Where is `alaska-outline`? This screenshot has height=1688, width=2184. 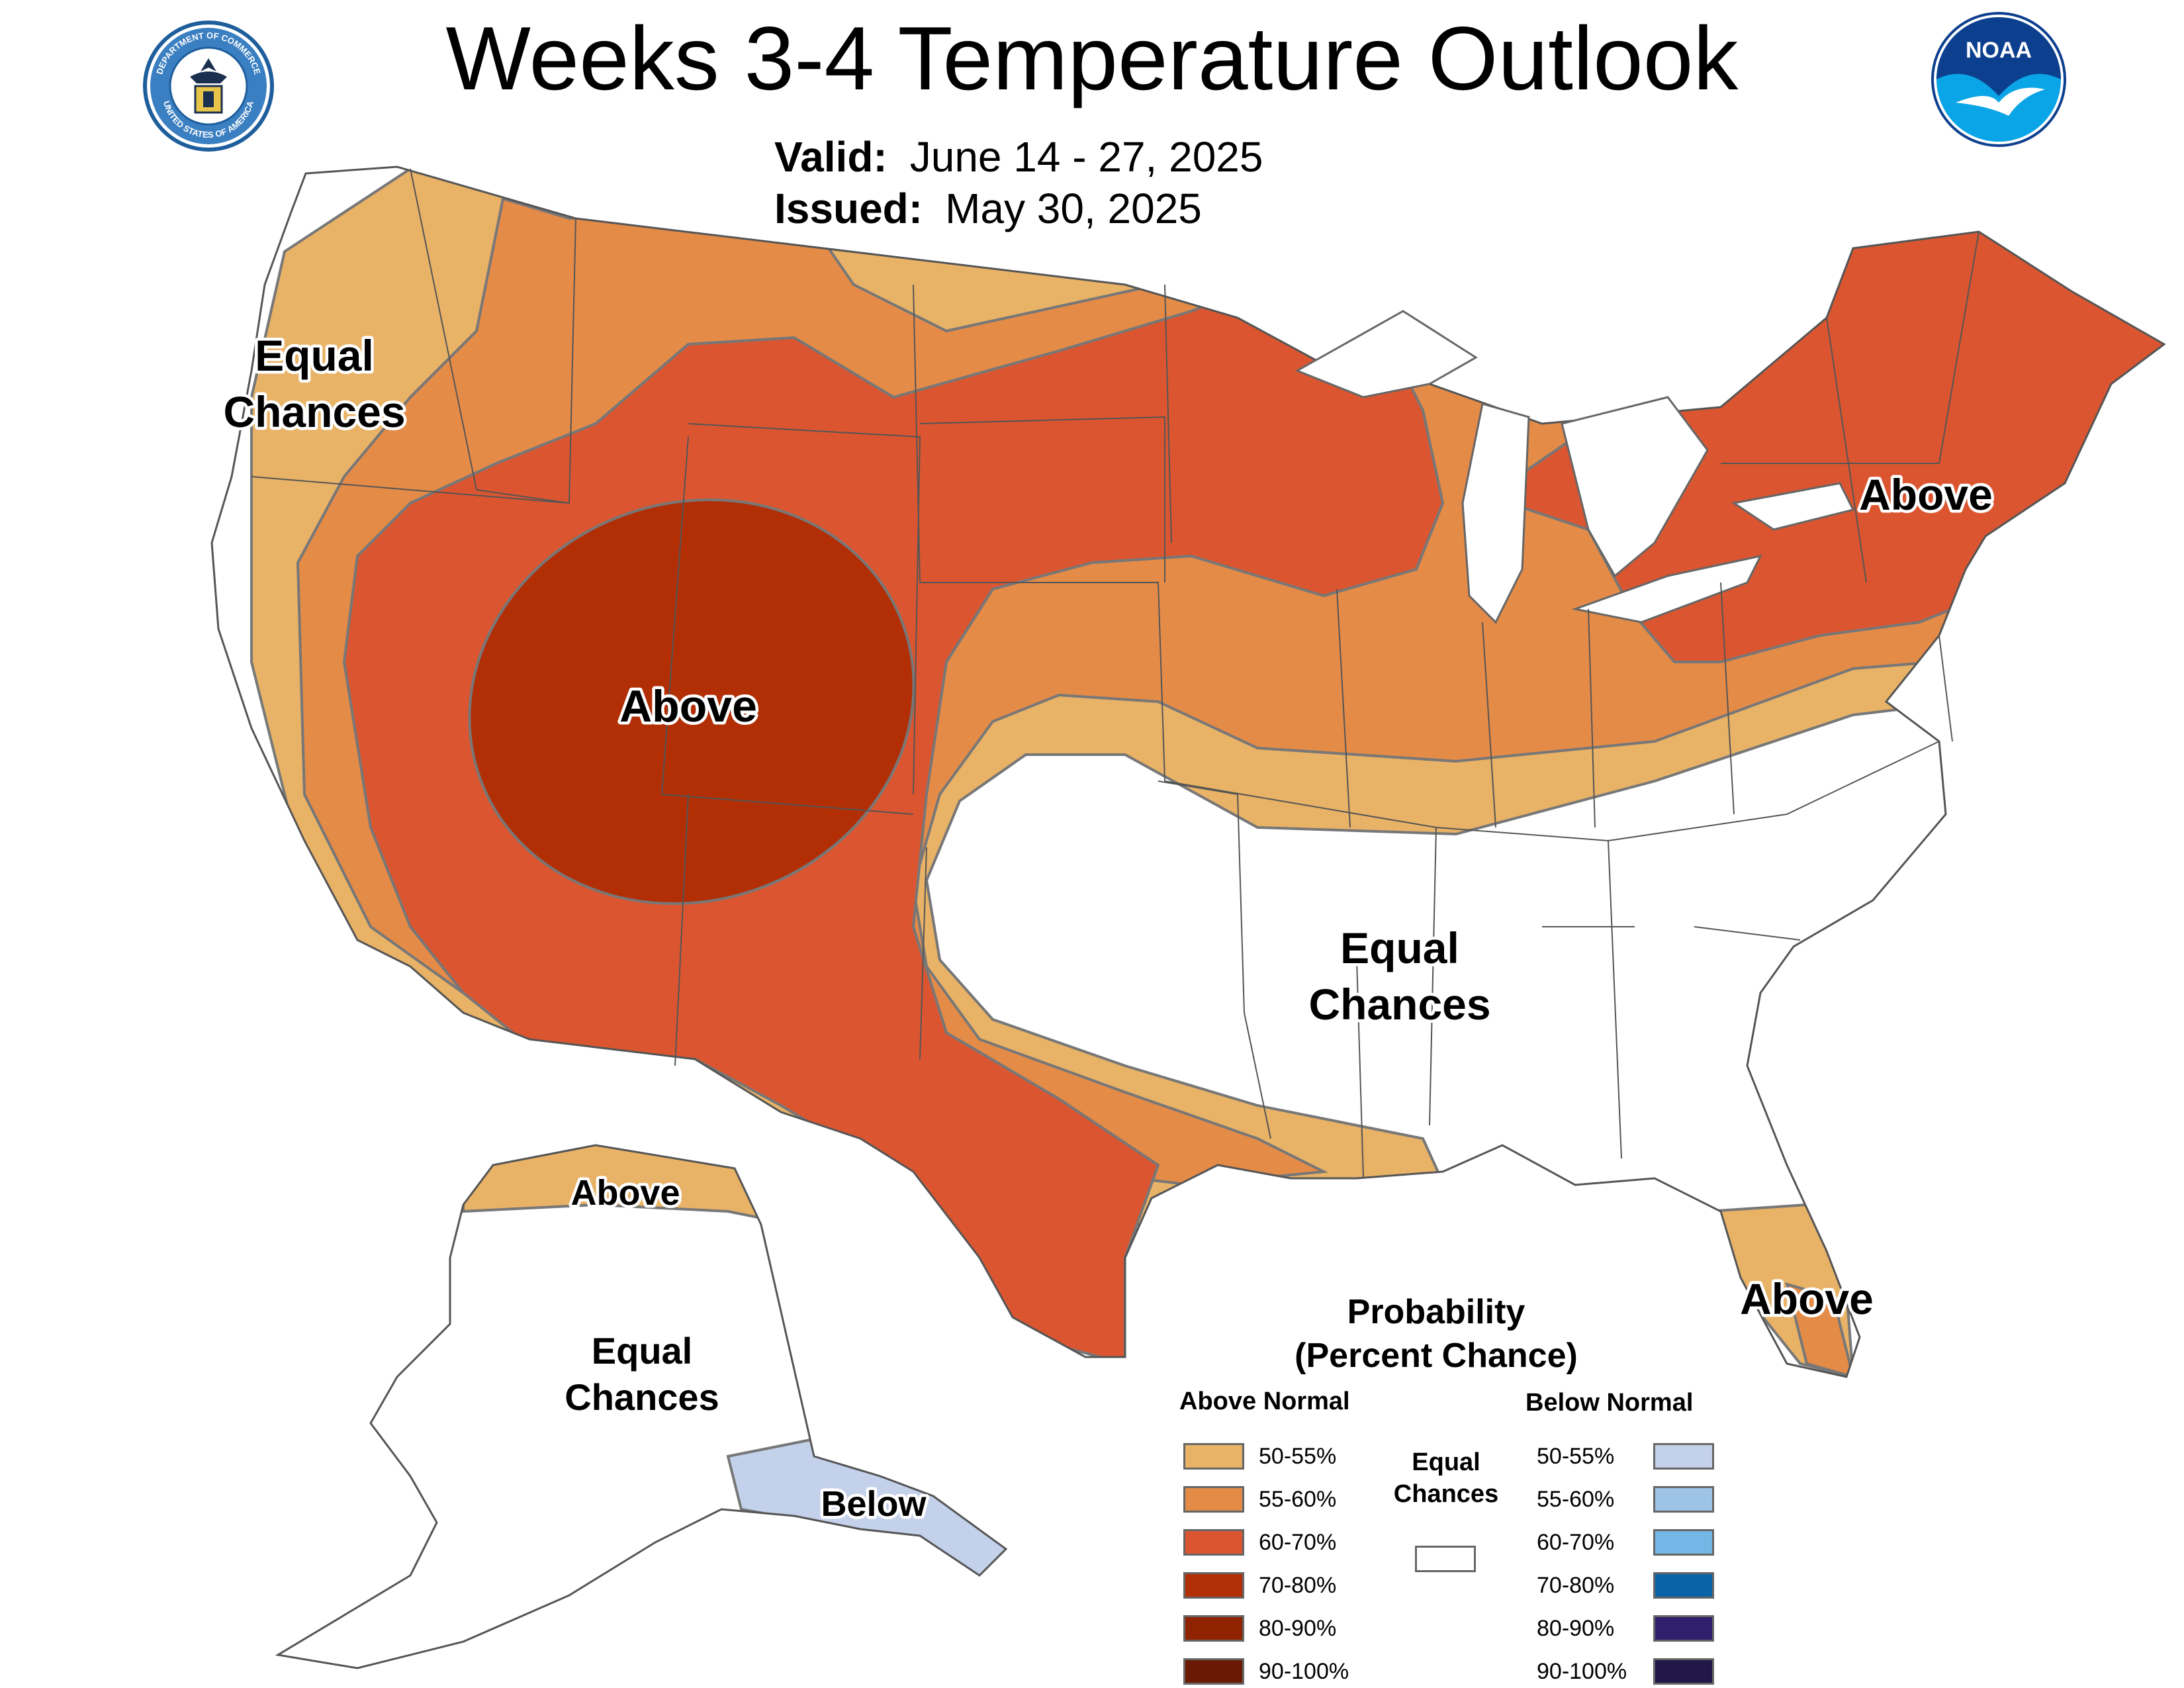 alaska-outline is located at coordinates (641, 1406).